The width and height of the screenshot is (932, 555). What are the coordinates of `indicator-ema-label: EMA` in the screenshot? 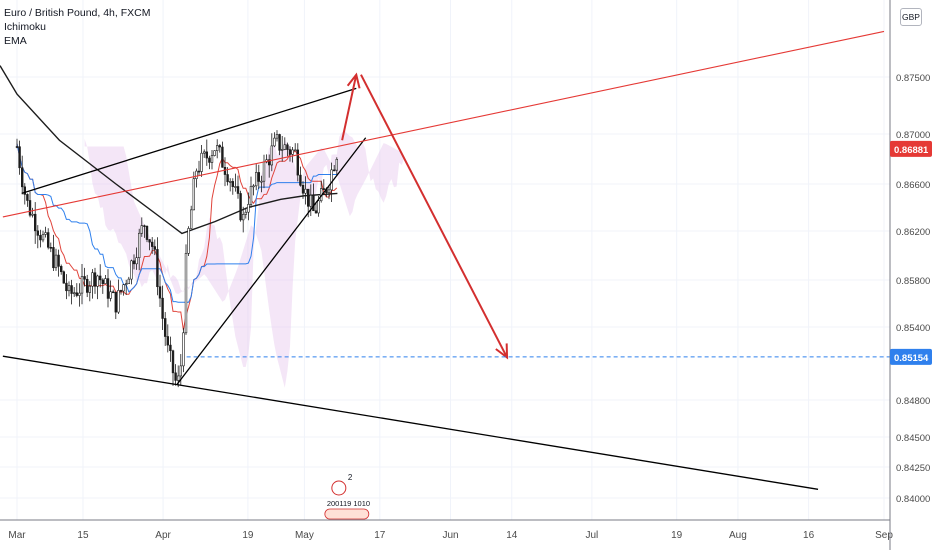 It's located at (15, 41).